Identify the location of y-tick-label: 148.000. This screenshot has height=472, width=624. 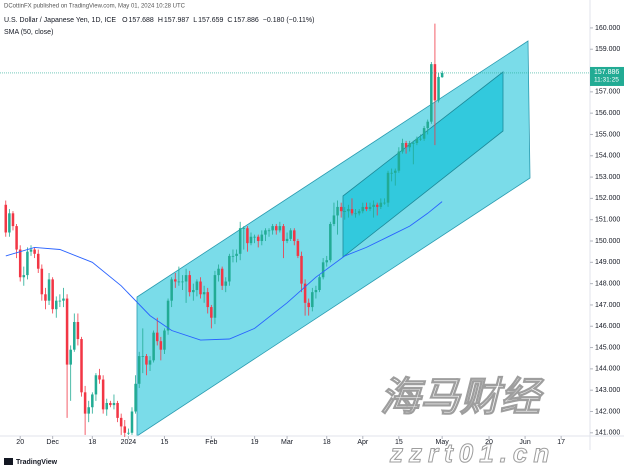
(607, 283).